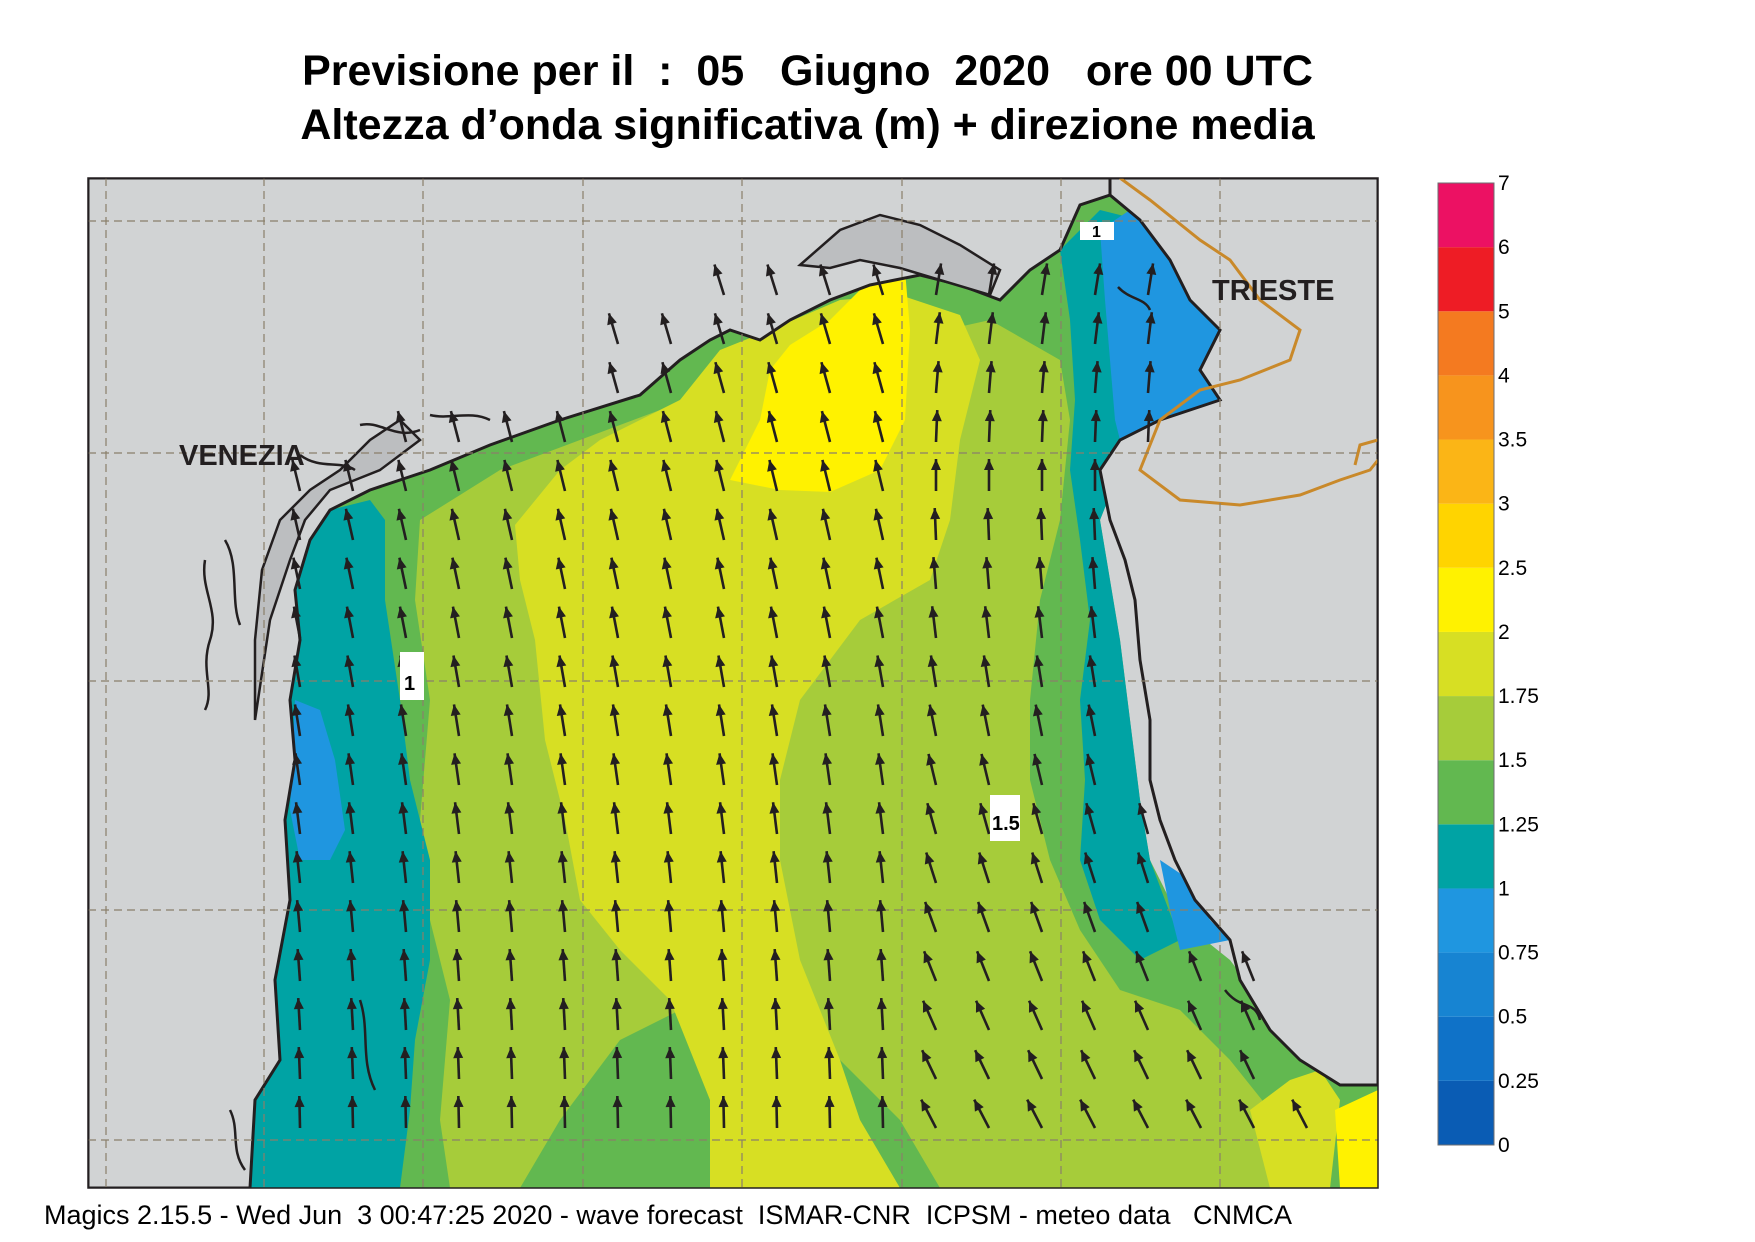 The width and height of the screenshot is (1755, 1242). Describe the element at coordinates (1504, 311) in the screenshot. I see `legend-tick-label: 5` at that location.